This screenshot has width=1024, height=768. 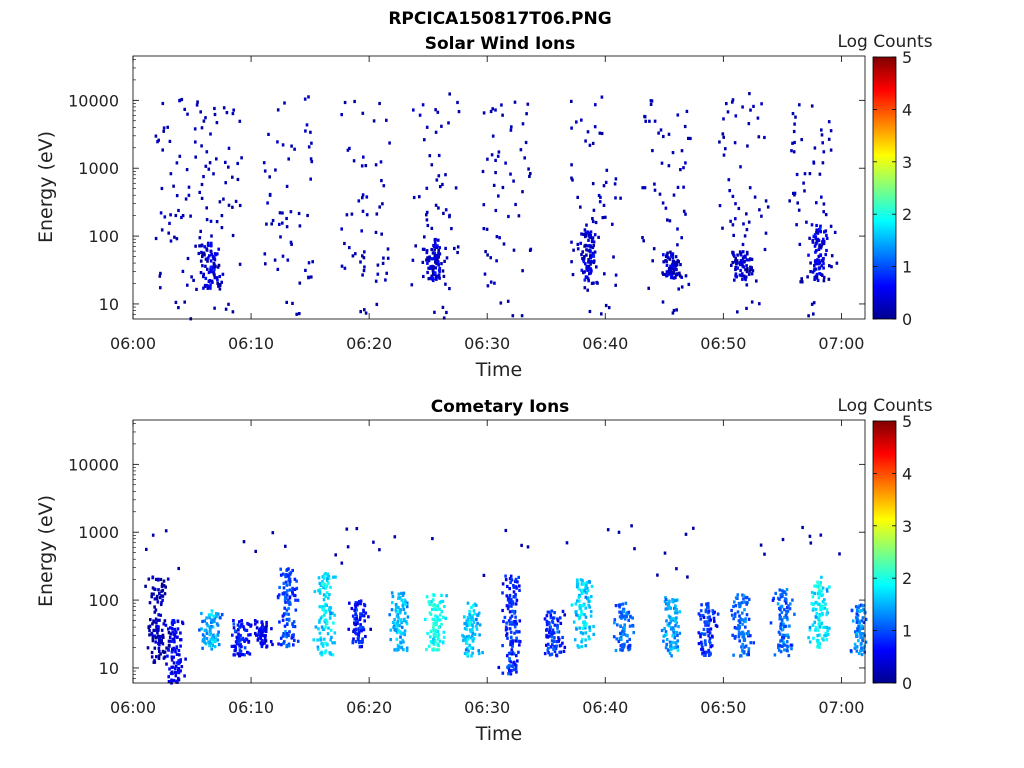 What do you see at coordinates (605, 707) in the screenshot?
I see `x-tick-label: 06:40` at bounding box center [605, 707].